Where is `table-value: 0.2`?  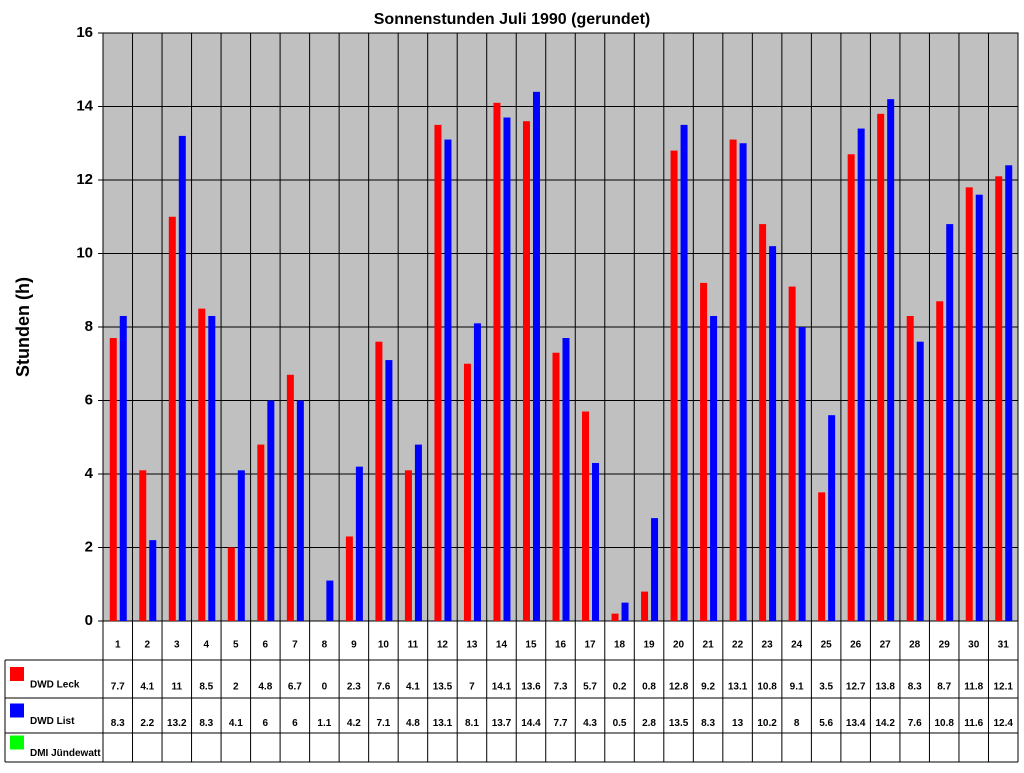
table-value: 0.2 is located at coordinates (620, 687).